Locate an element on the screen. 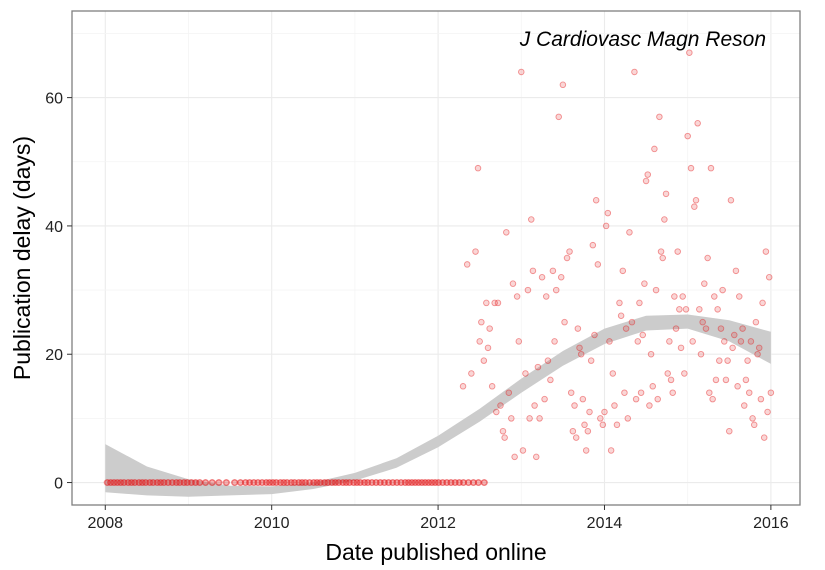  y-tick-label: 20 is located at coordinates (54, 355).